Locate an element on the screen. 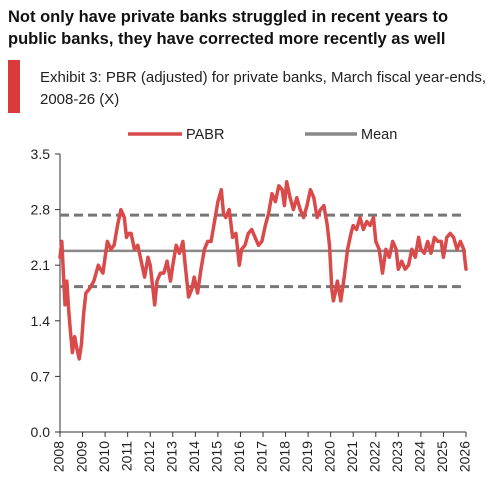  x-tick-label: 2013 is located at coordinates (171, 456).